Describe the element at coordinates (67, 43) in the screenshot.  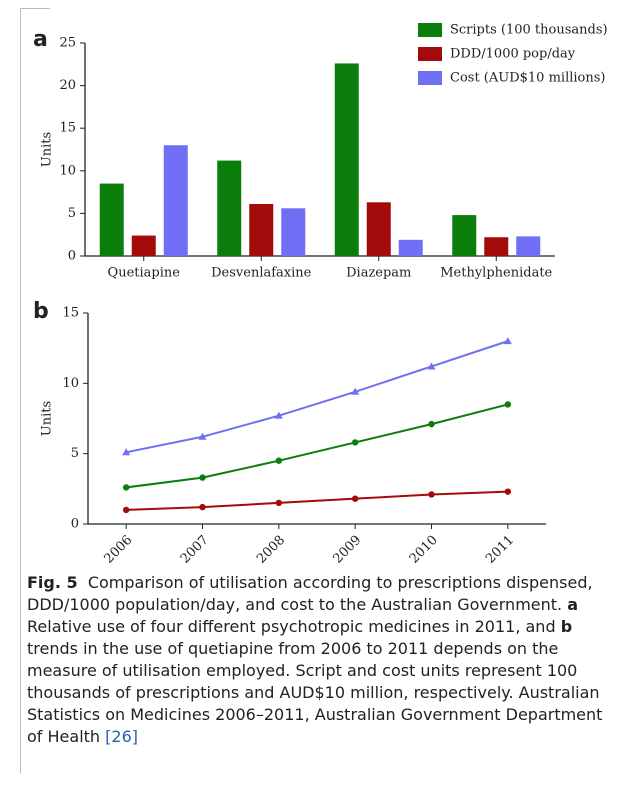
I see `y-tick-label: 25` at that location.